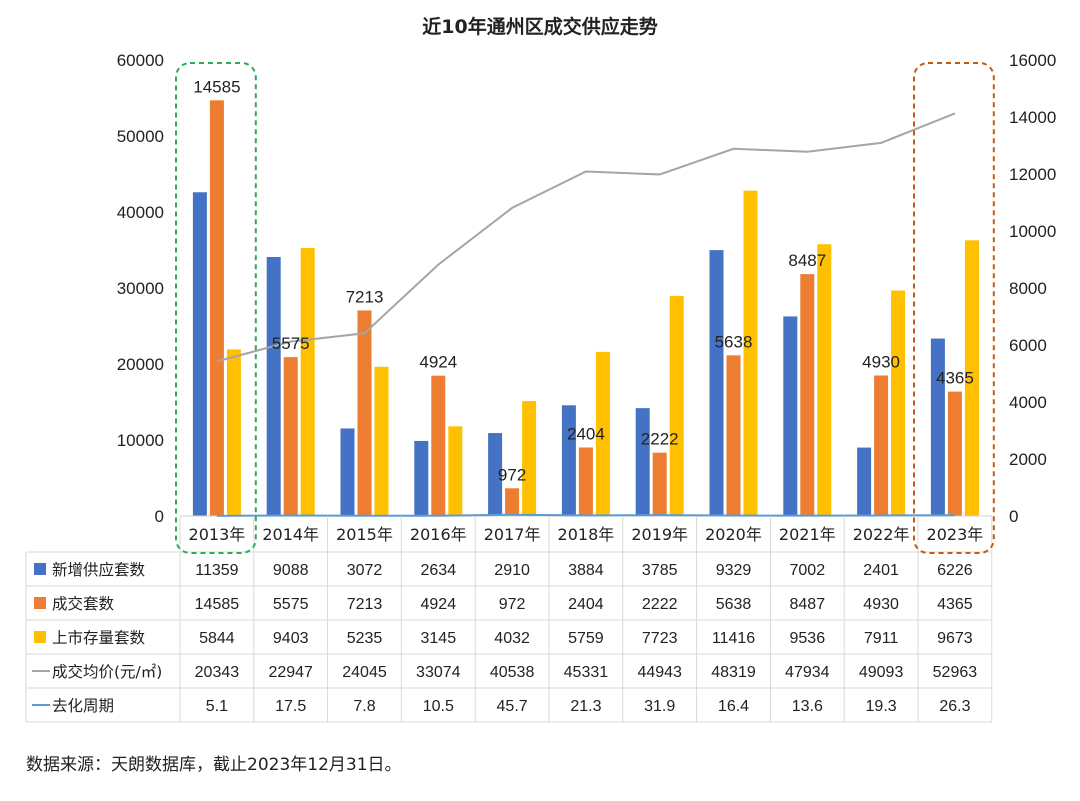 This screenshot has height=801, width=1080. What do you see at coordinates (659, 672) in the screenshot?
I see `table-cell: 44943` at bounding box center [659, 672].